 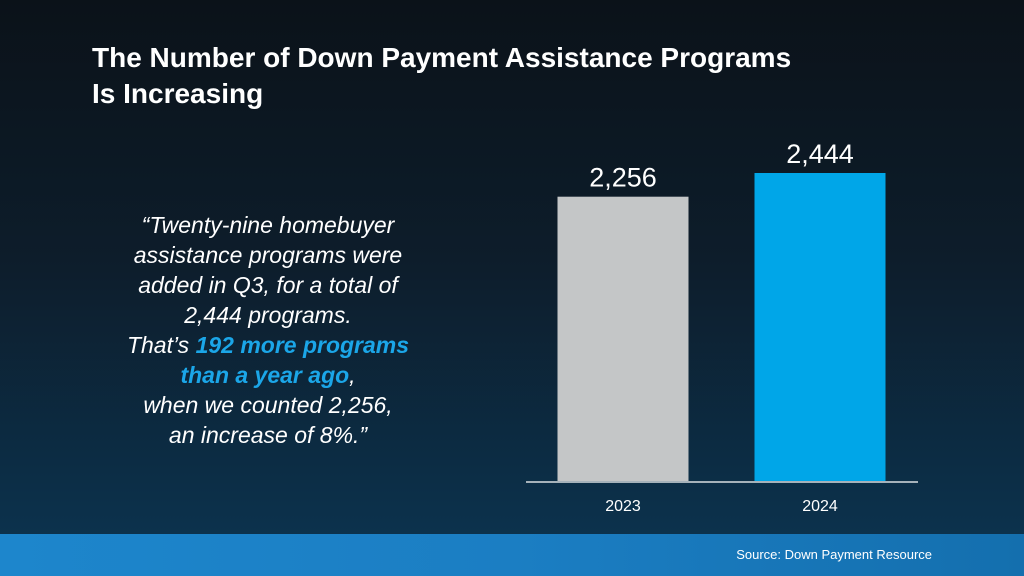 I want to click on quote-line-2: assistance programs were, so click(x=268, y=255).